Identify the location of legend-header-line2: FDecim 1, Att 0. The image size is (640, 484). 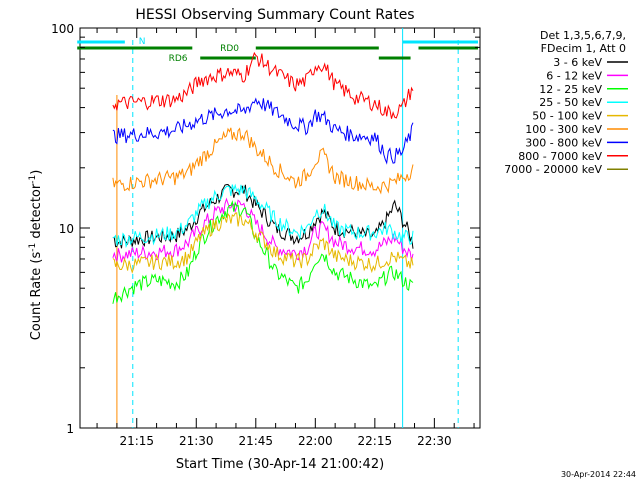
(583, 48).